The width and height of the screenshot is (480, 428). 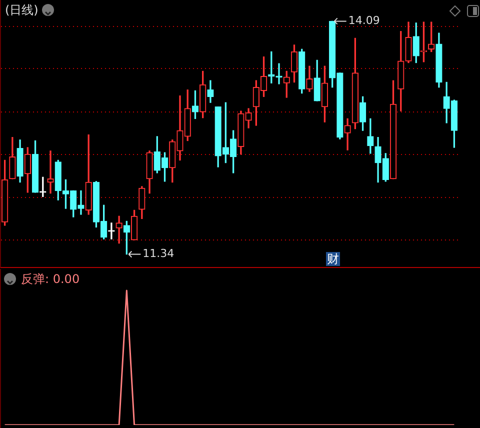 What do you see at coordinates (21, 10) in the screenshot?
I see `chart-title: (日线)` at bounding box center [21, 10].